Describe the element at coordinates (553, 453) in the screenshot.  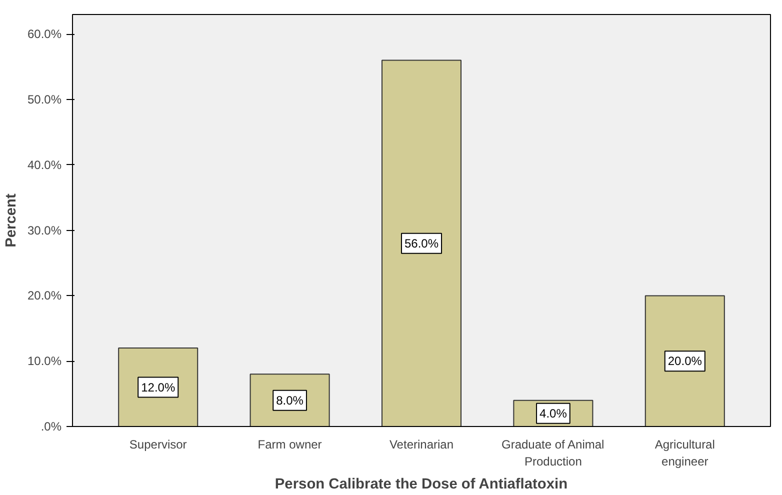
I see `x-tick-label: Graduate of Animal Production` at that location.